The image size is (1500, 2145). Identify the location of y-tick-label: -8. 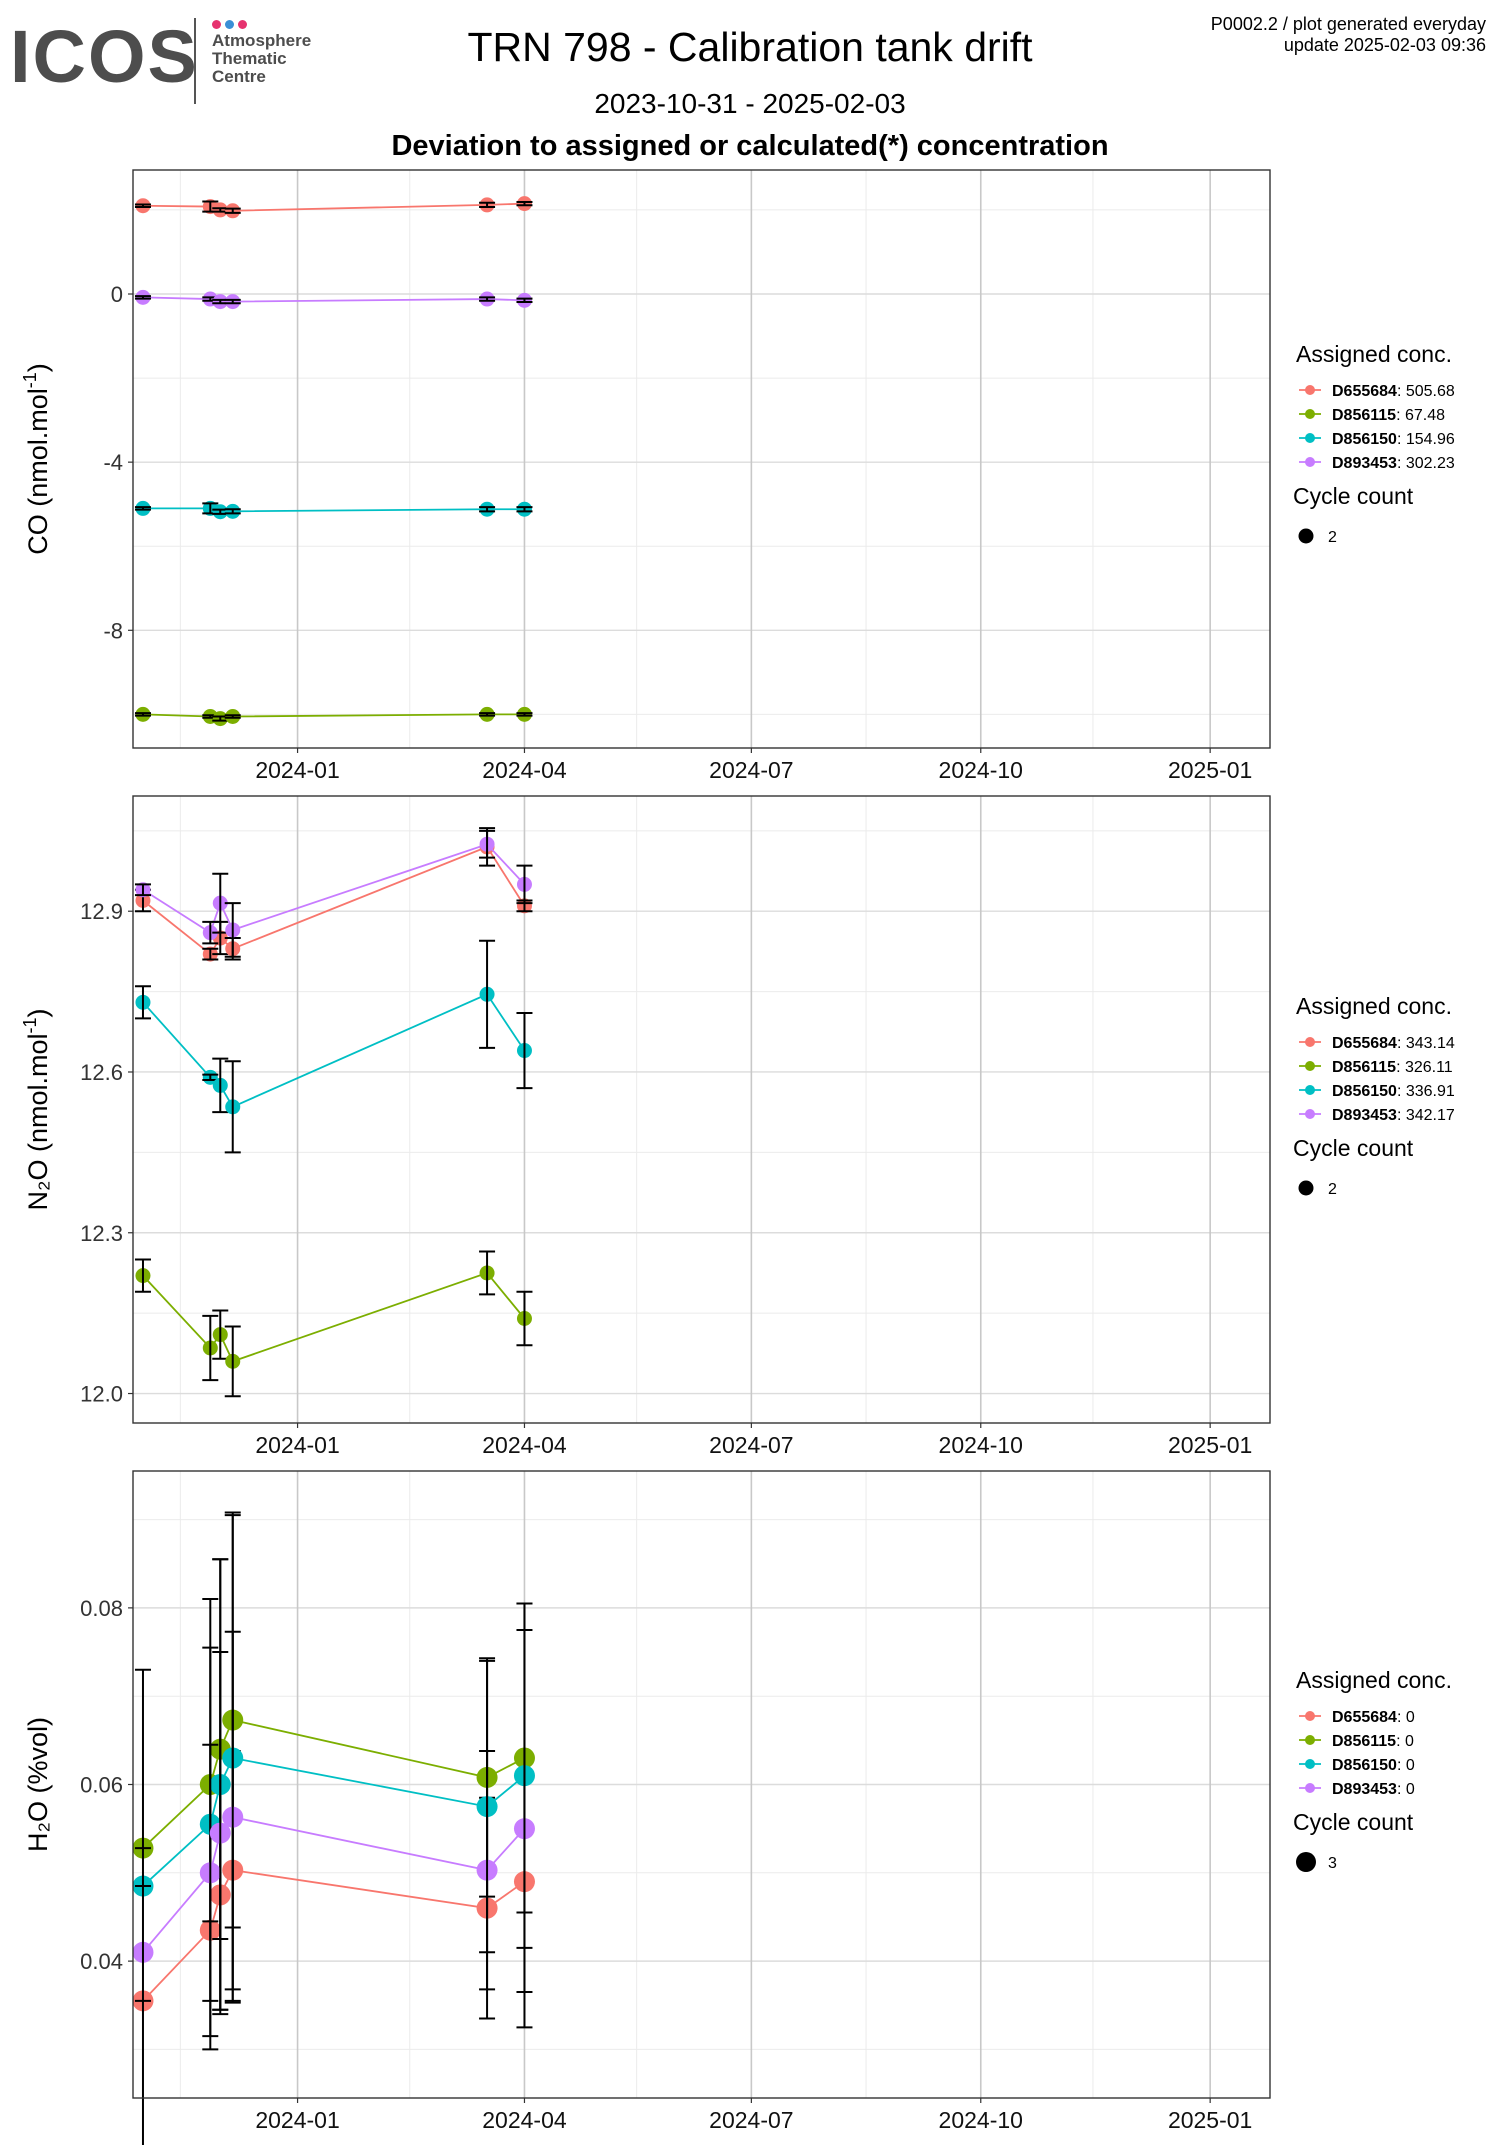
(113, 630).